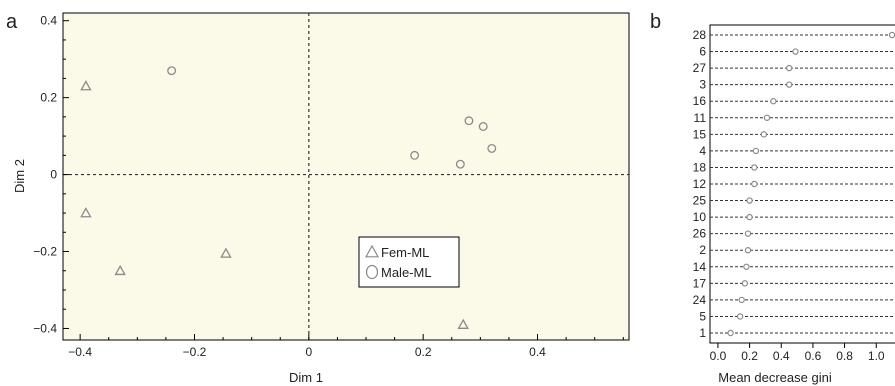 This screenshot has height=386, width=895. Describe the element at coordinates (12, 22) in the screenshot. I see `panel-a-letter: a` at that location.